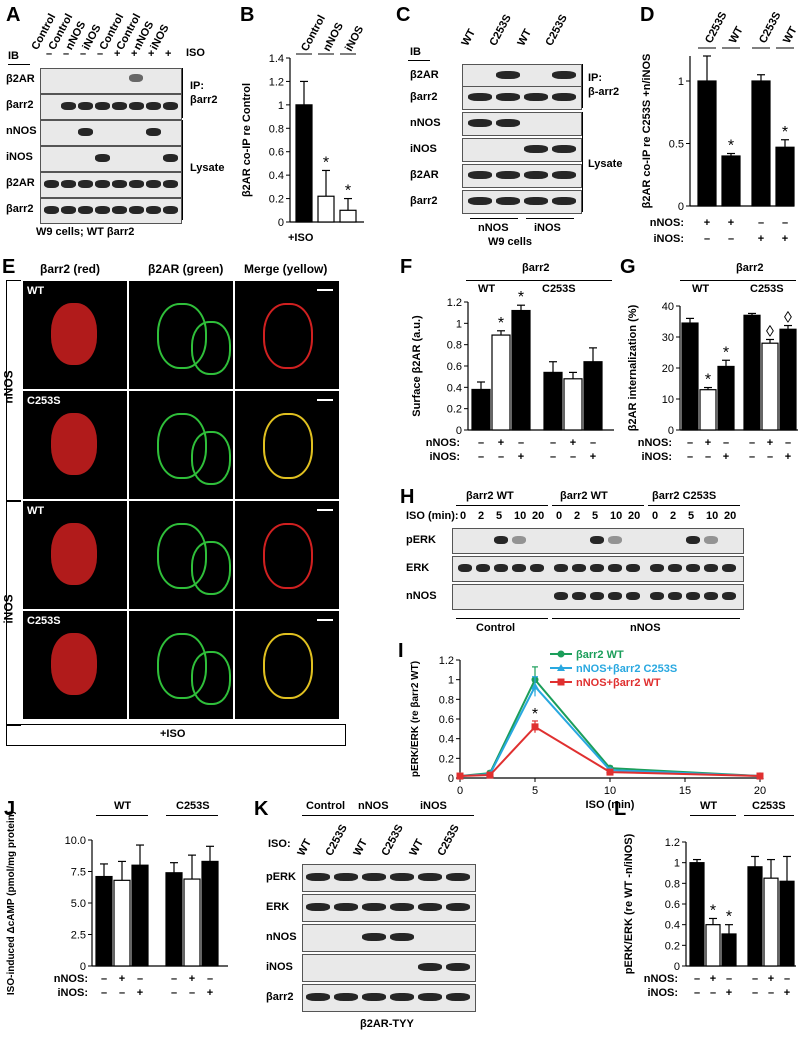 The width and height of the screenshot is (800, 1042). What do you see at coordinates (49, 54) in the screenshot?
I see `panel-a-iso-sign: –` at bounding box center [49, 54].